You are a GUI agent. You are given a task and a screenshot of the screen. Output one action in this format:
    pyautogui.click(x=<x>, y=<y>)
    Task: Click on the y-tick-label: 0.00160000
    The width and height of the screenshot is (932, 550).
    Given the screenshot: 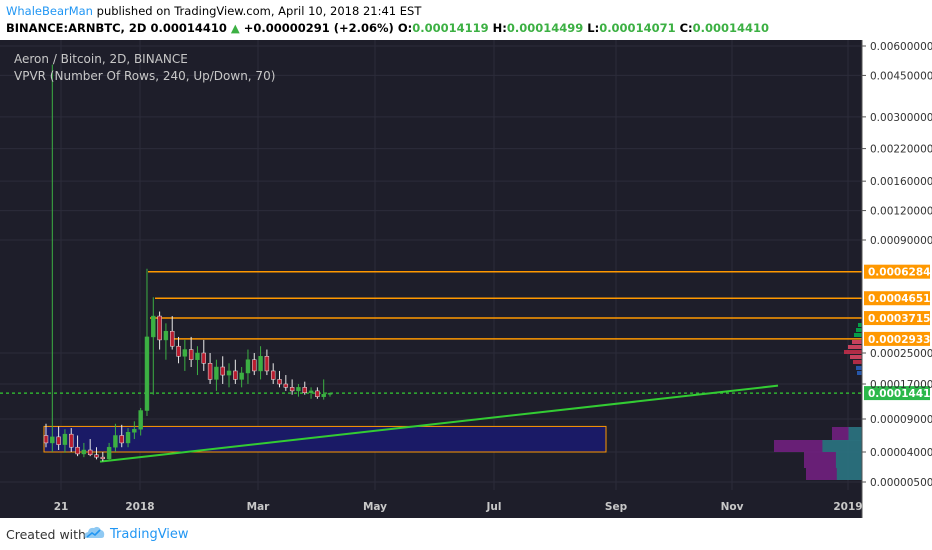 What is the action you would take?
    pyautogui.click(x=901, y=182)
    